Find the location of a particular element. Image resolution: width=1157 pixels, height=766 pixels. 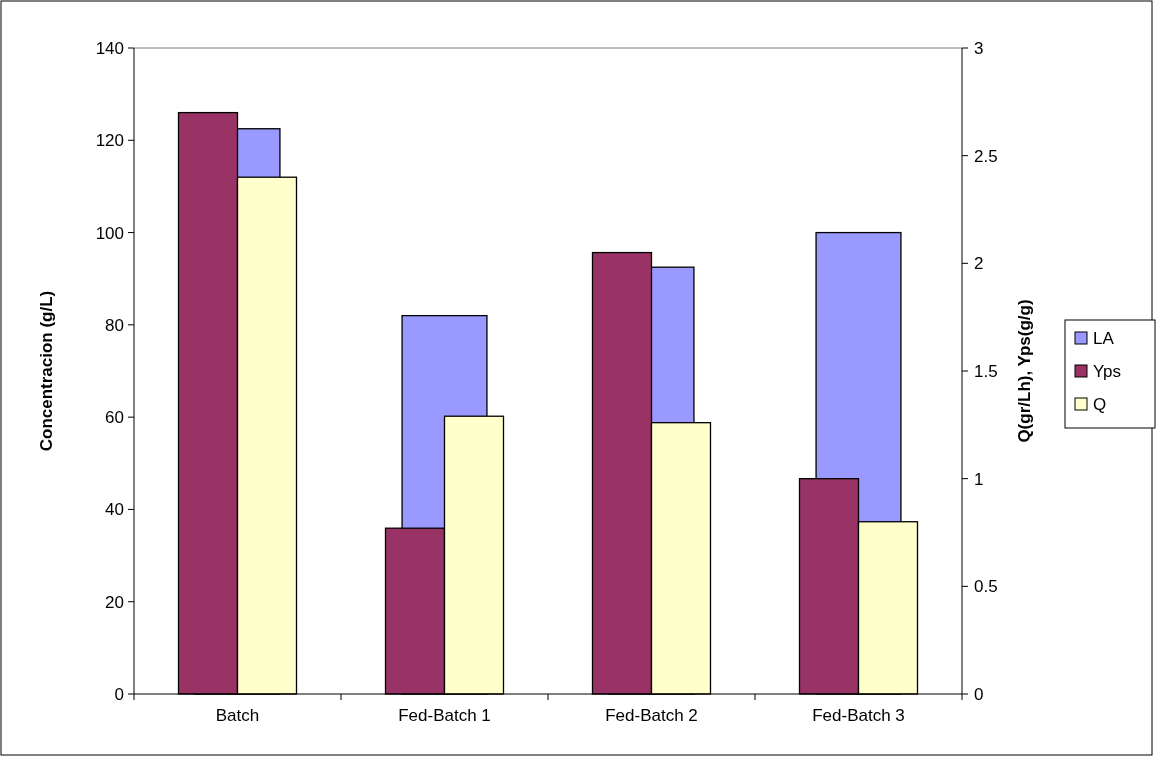

y2-axis-title: Q(gr/Lh), Yps(g/g) is located at coordinates (1024, 371).